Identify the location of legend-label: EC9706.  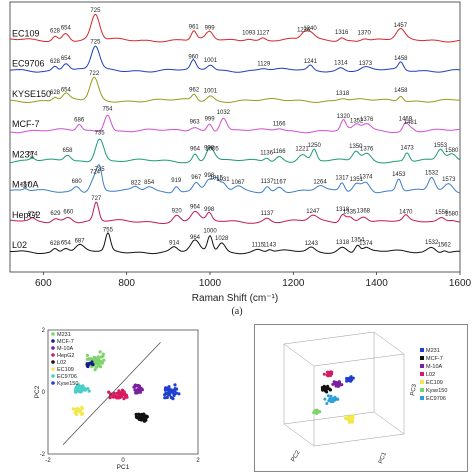
(436, 399).